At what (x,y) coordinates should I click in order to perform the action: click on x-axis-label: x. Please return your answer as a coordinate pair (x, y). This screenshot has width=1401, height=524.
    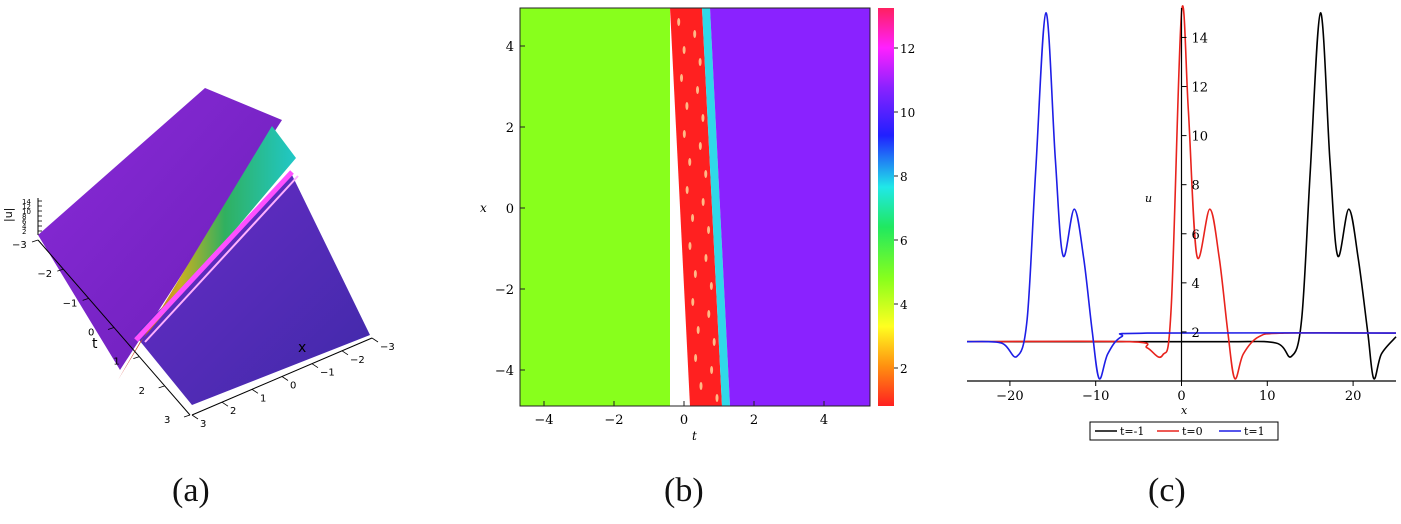
    Looking at the image, I should click on (302, 348).